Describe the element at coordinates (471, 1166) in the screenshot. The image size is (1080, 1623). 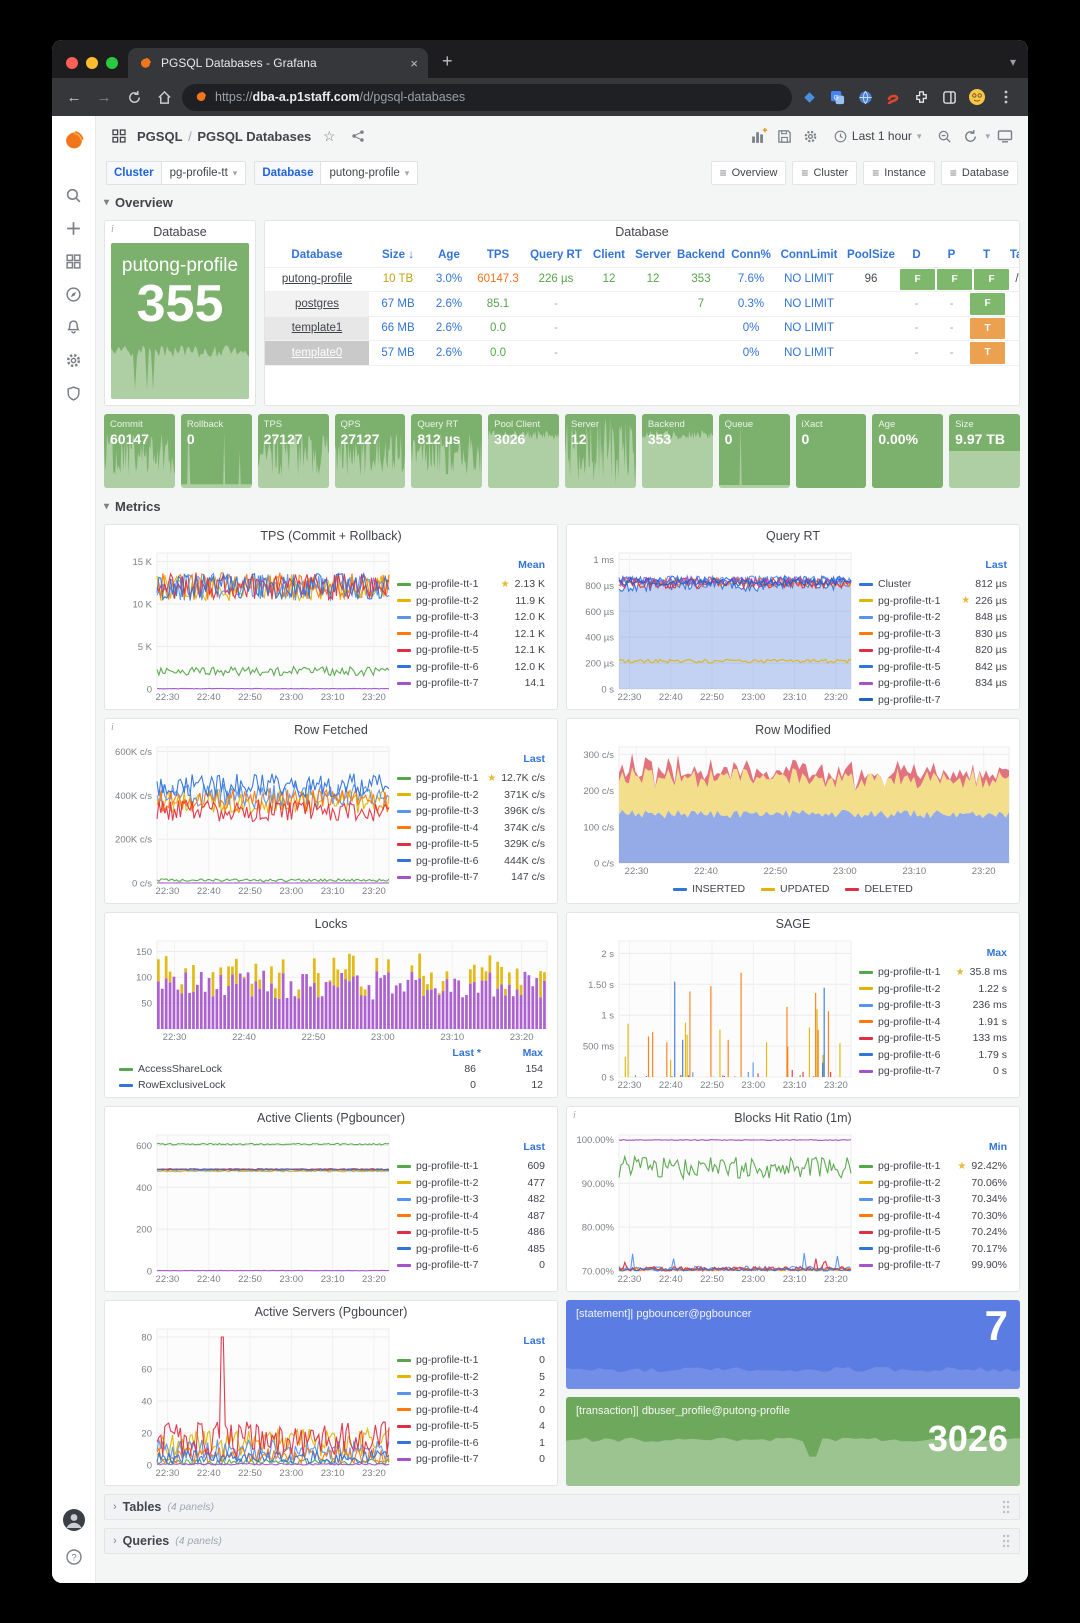
I see `legend-item: pg-profile-tt-1 609` at that location.